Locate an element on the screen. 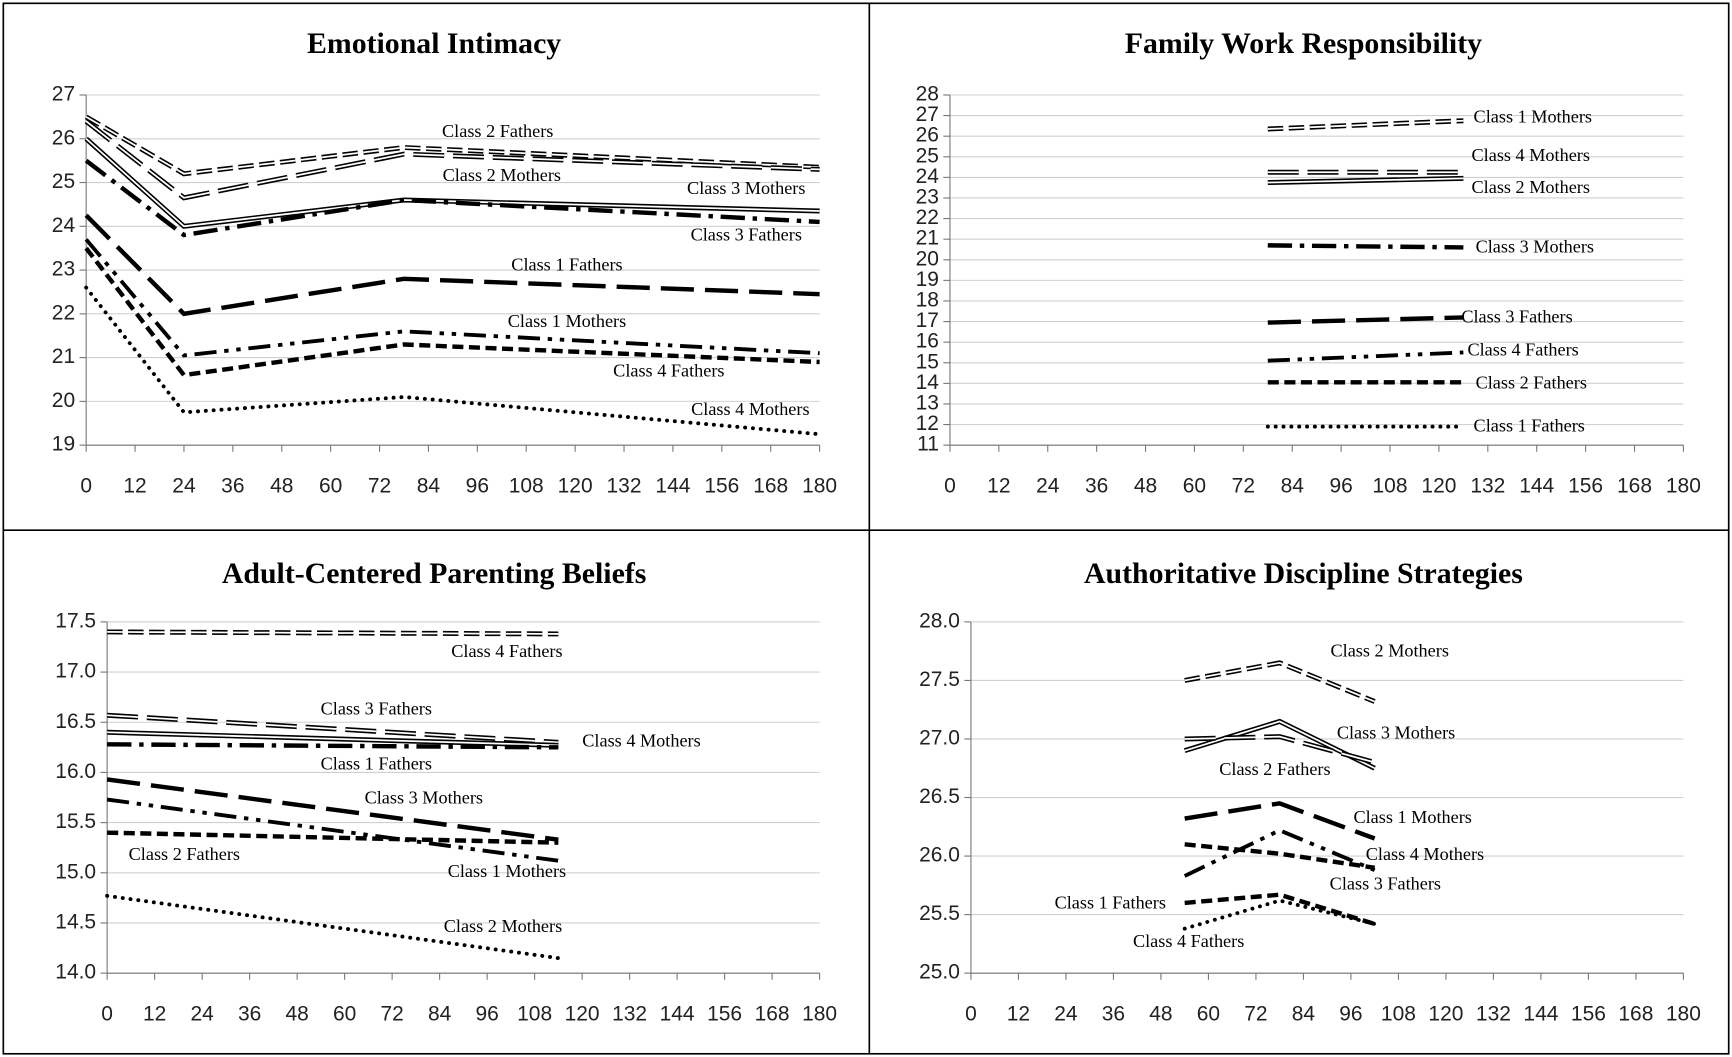 This screenshot has height=1057, width=1732. y-tick-label: 20 is located at coordinates (63, 400).